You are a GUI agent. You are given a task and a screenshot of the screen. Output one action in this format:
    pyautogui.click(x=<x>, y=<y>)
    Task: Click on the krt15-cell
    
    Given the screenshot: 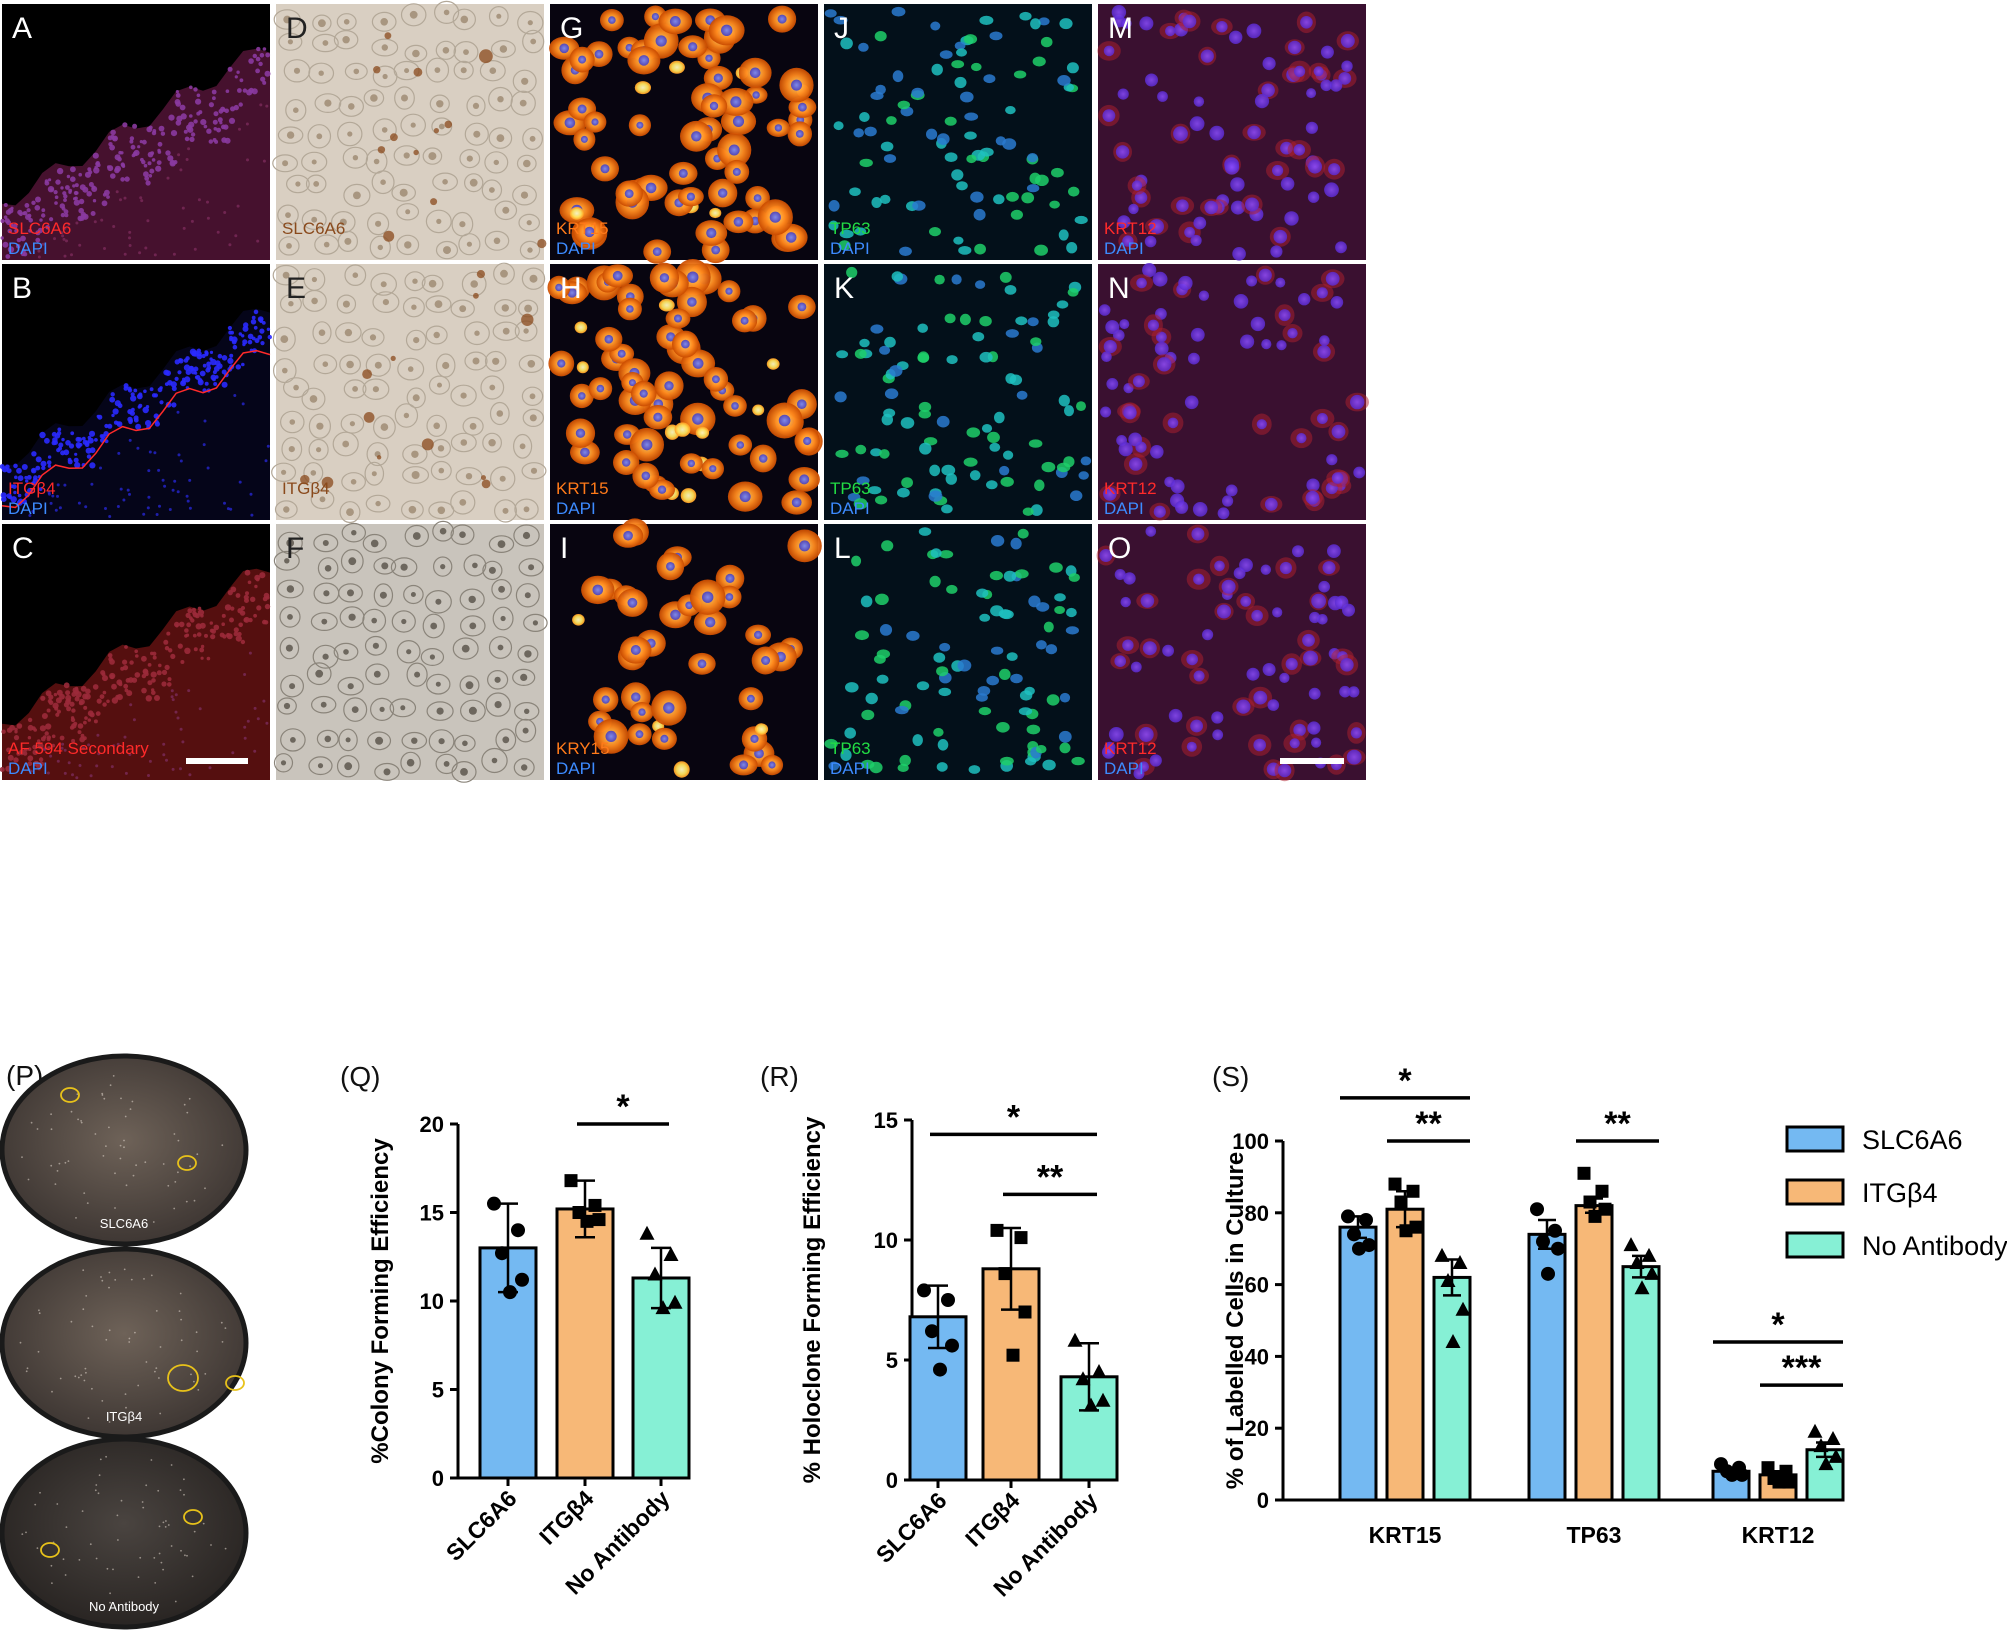 What is the action you would take?
    pyautogui.click(x=702, y=432)
    